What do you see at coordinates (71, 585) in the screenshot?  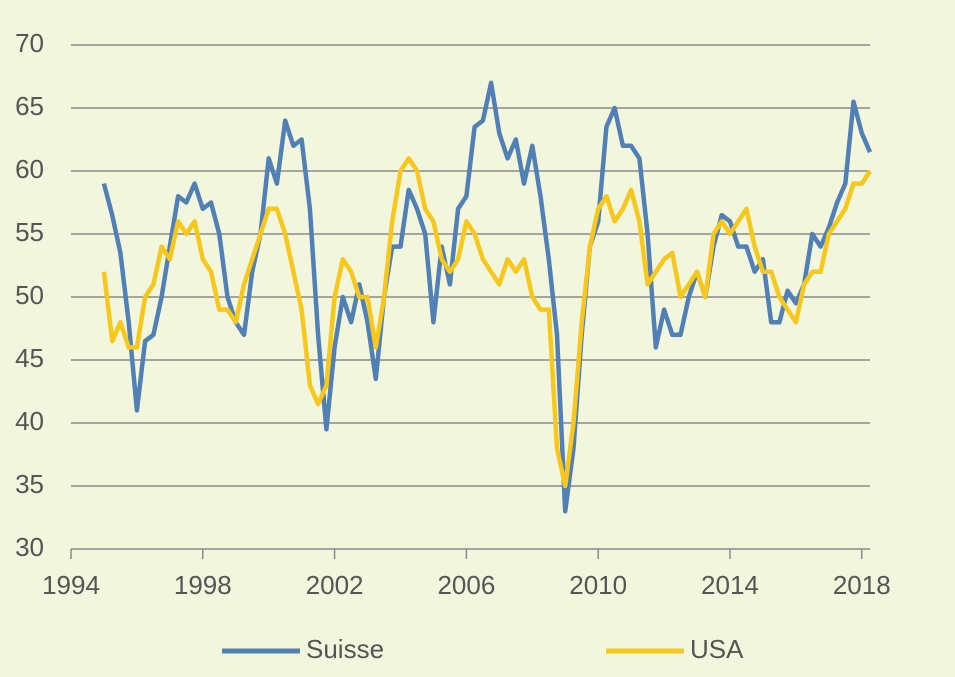 I see `x-tick-label: 1994` at bounding box center [71, 585].